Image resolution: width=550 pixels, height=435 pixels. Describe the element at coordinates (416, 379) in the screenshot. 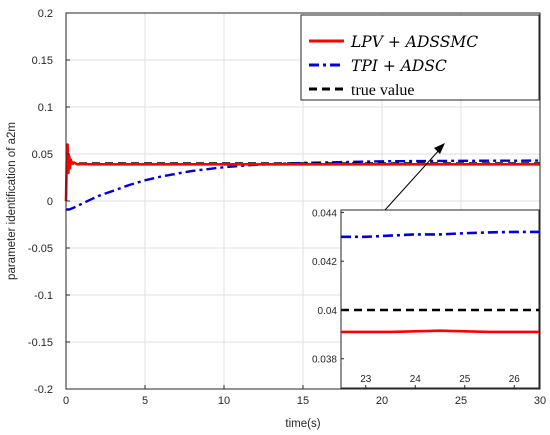

I see `inset-x-tick-label: 24` at that location.